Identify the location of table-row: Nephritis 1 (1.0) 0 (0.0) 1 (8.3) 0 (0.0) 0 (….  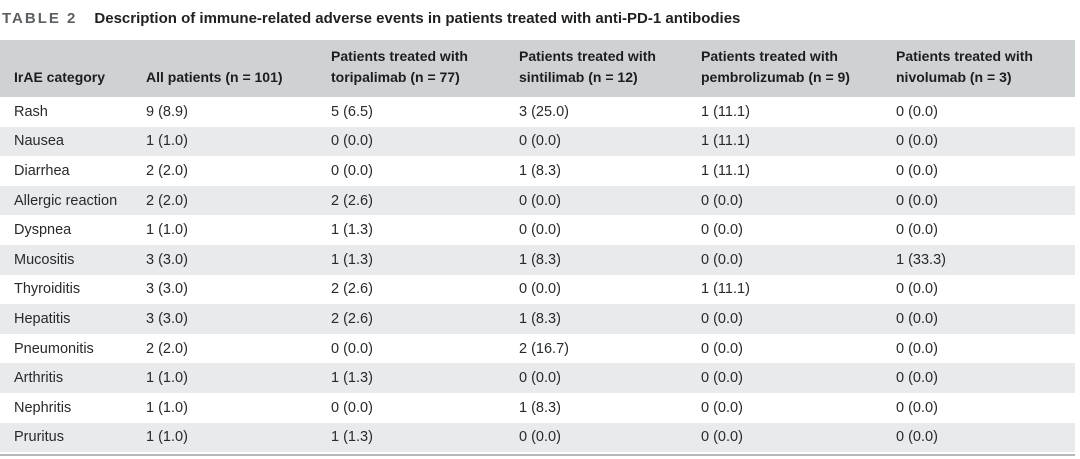
(537, 407).